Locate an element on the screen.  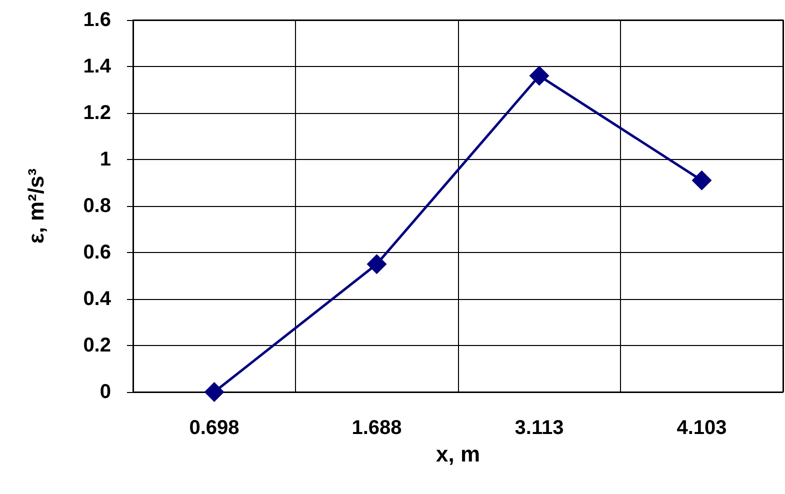
x-tick-label: 1.688 is located at coordinates (377, 428).